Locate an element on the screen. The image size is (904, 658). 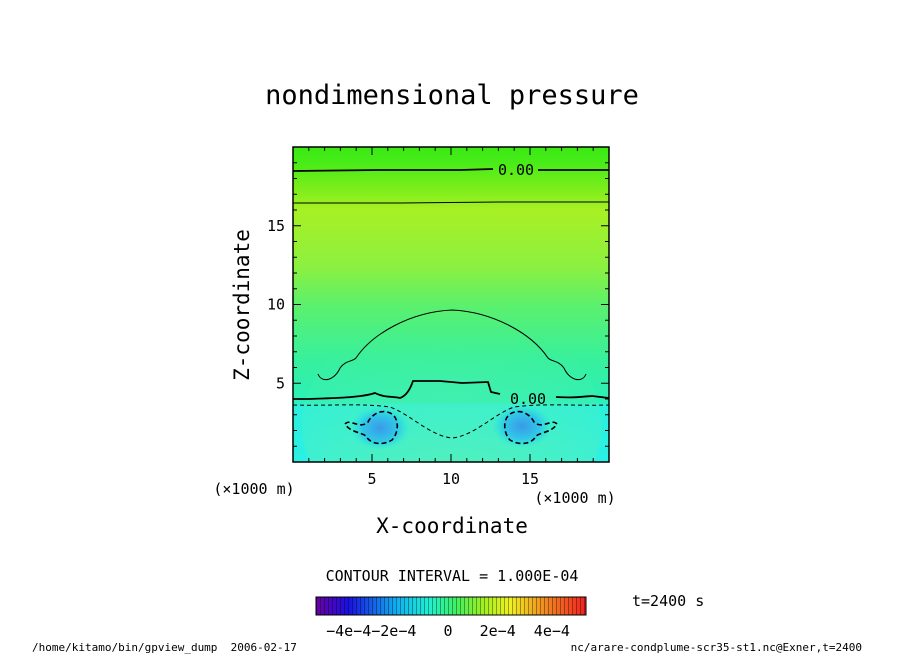
contour-dashed-arc is located at coordinates (451, 421).